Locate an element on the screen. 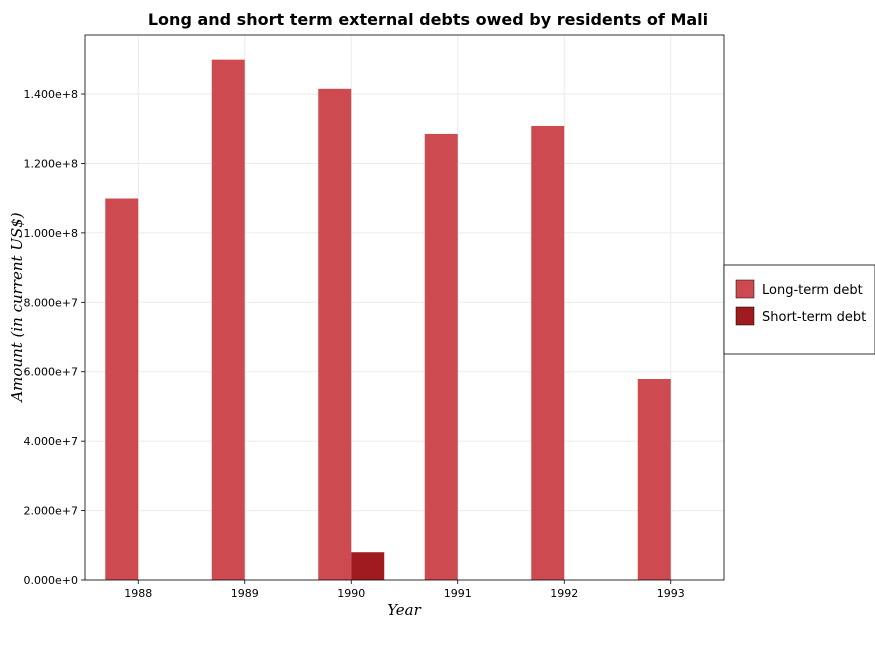  y-tick-label: 4.000e+7 is located at coordinates (51, 441).